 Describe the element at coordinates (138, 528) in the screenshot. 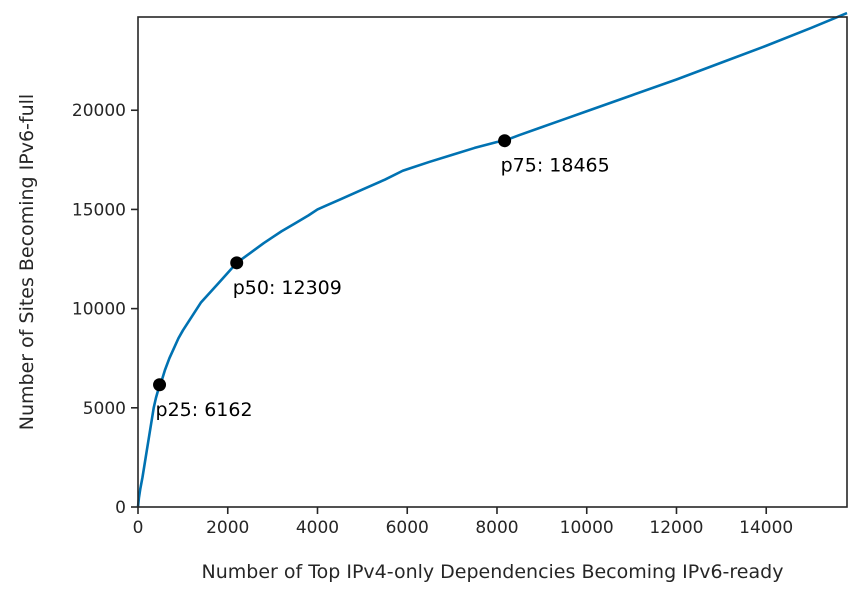

I see `x-tick-label: 0` at that location.